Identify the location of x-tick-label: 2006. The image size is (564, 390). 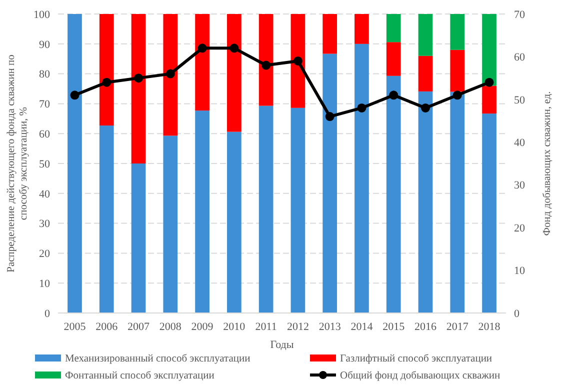
(107, 327).